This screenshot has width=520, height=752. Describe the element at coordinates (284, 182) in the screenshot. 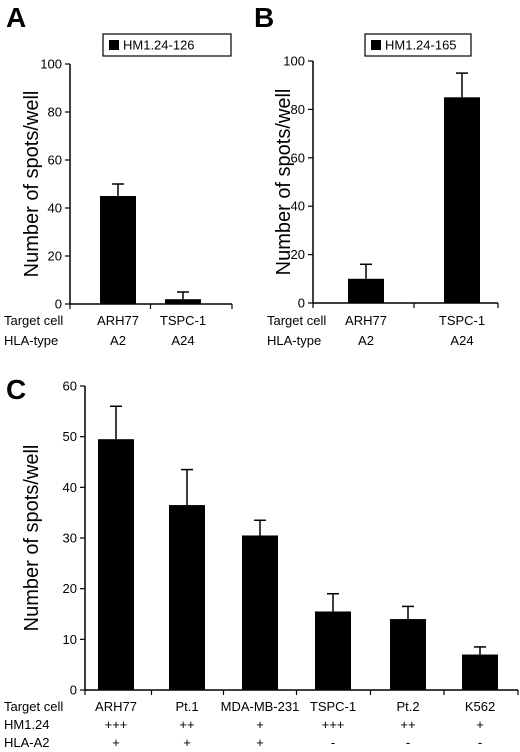

I see `panel-b-y-axis-label: Number of spots/well` at that location.